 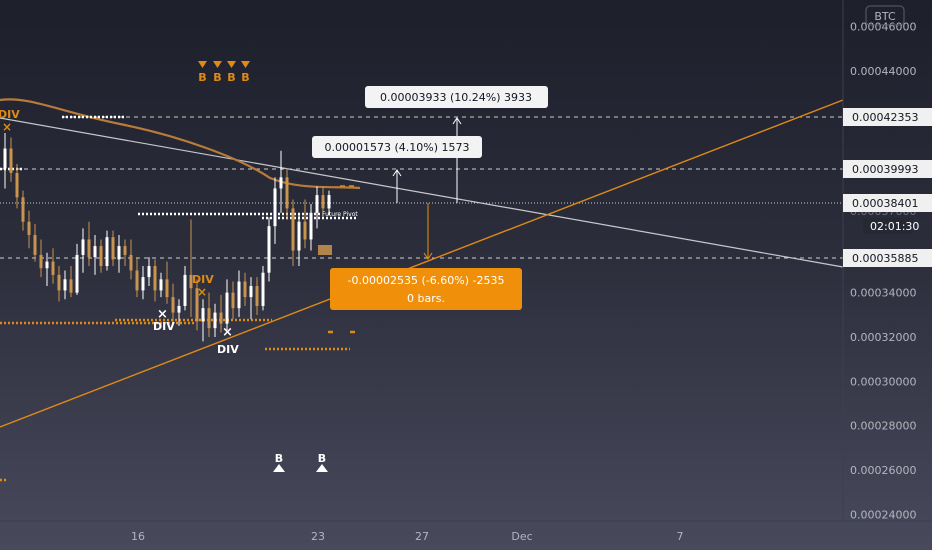 What do you see at coordinates (203, 279) in the screenshot?
I see `div-label-3: DIV` at bounding box center [203, 279].